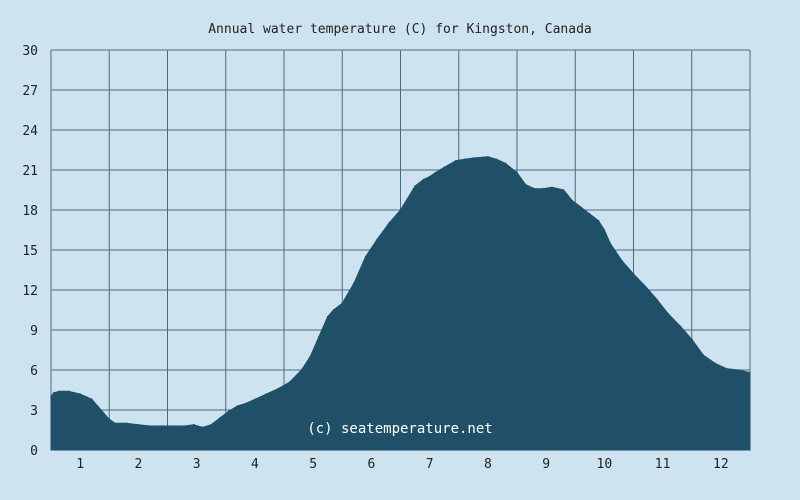 The width and height of the screenshot is (800, 500). I want to click on y-tick-label: 27, so click(30, 91).